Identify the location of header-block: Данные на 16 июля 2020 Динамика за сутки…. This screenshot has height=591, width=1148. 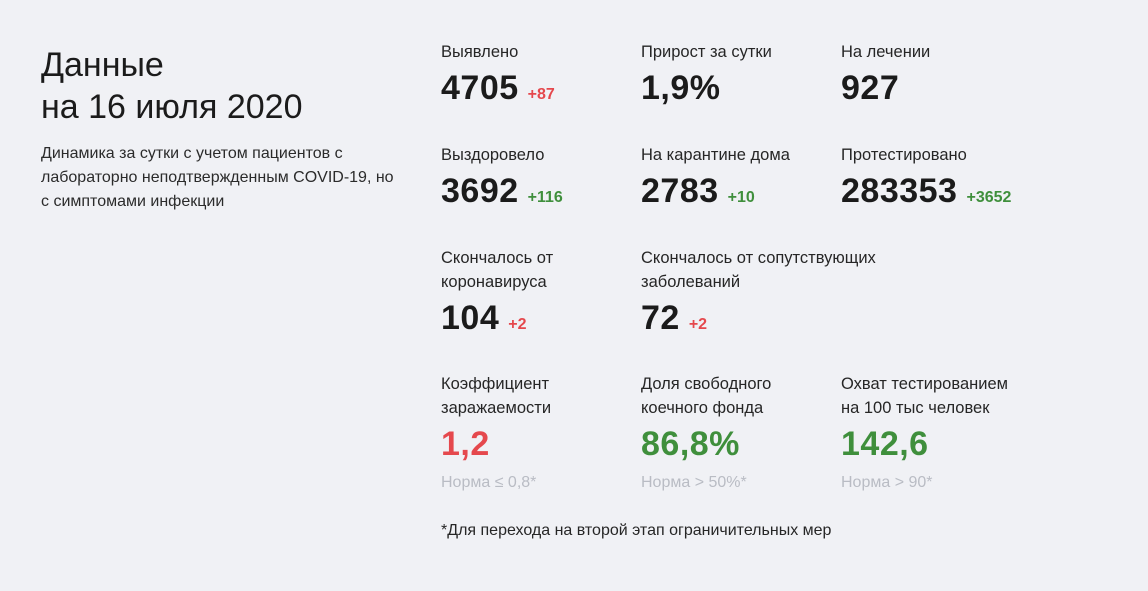
(221, 129).